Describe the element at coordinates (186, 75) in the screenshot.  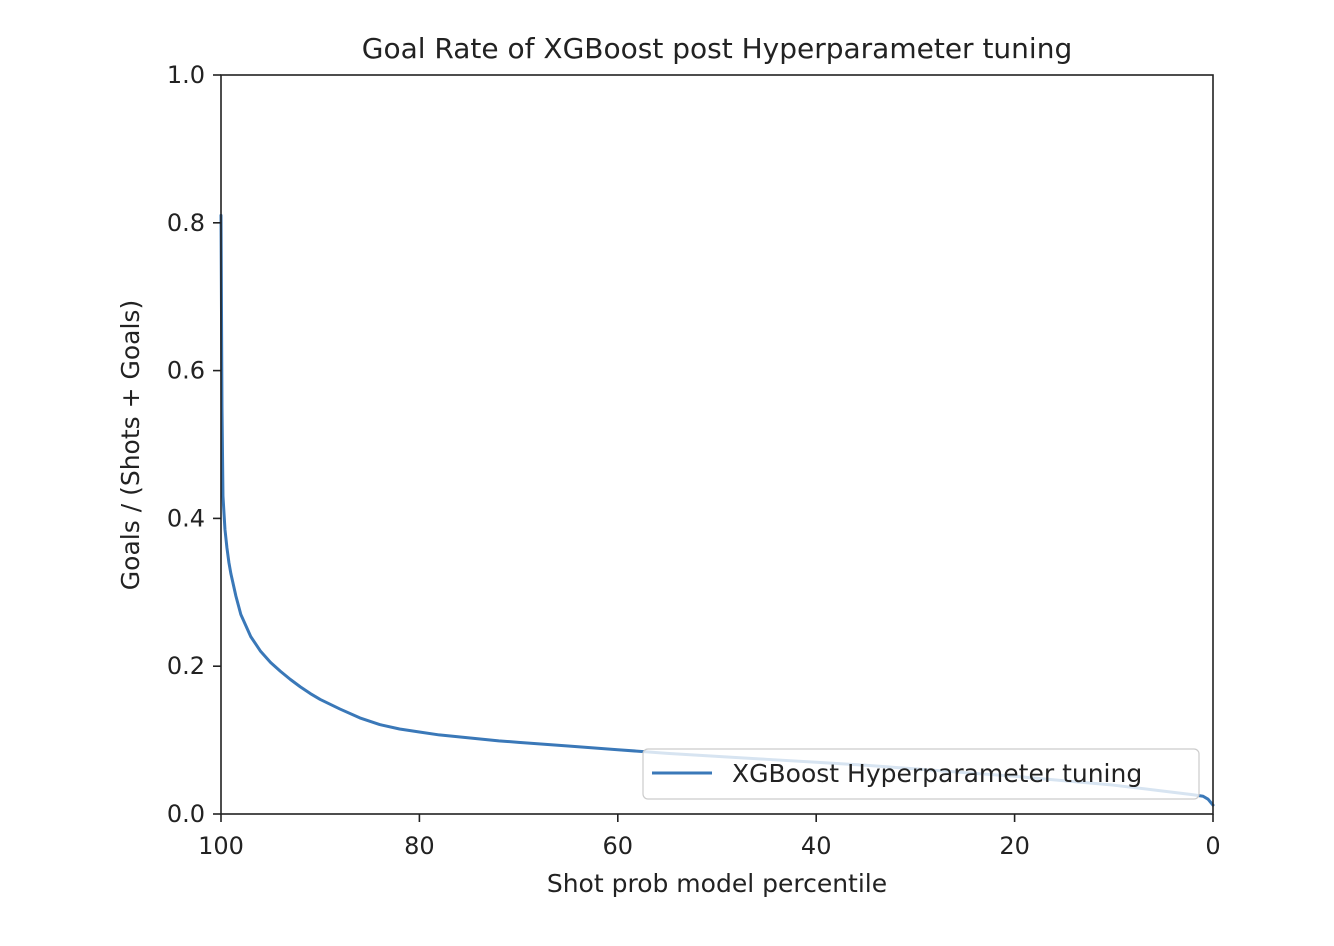
I see `y-tick-label: 1.0` at that location.